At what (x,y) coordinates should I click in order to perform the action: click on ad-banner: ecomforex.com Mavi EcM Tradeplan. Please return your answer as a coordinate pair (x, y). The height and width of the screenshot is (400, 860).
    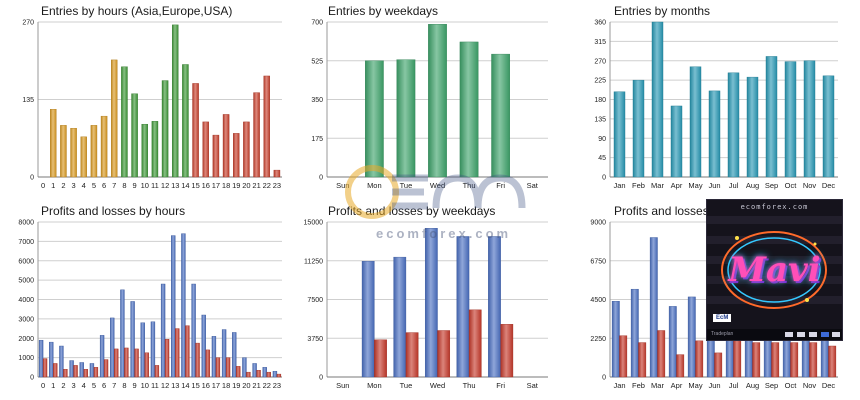
    Looking at the image, I should click on (774, 270).